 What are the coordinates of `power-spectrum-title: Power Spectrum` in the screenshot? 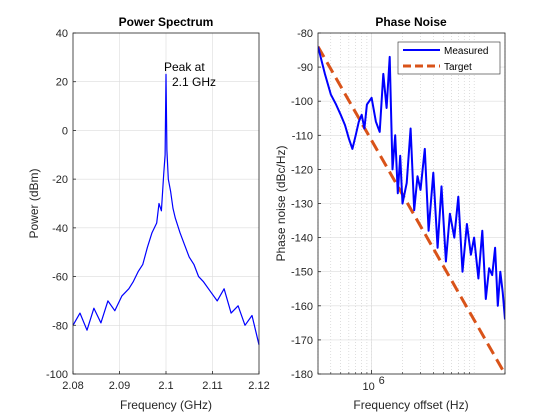 It's located at (166, 22).